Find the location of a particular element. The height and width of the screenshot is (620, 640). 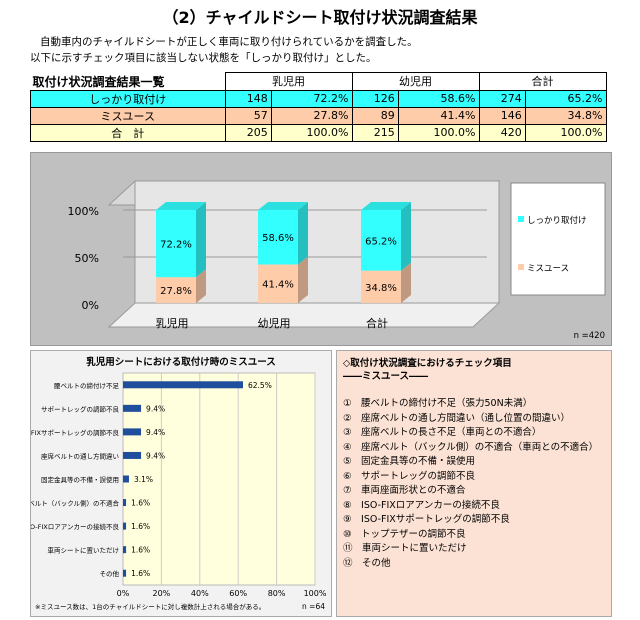

sample-size-note: n =420 is located at coordinates (589, 336).